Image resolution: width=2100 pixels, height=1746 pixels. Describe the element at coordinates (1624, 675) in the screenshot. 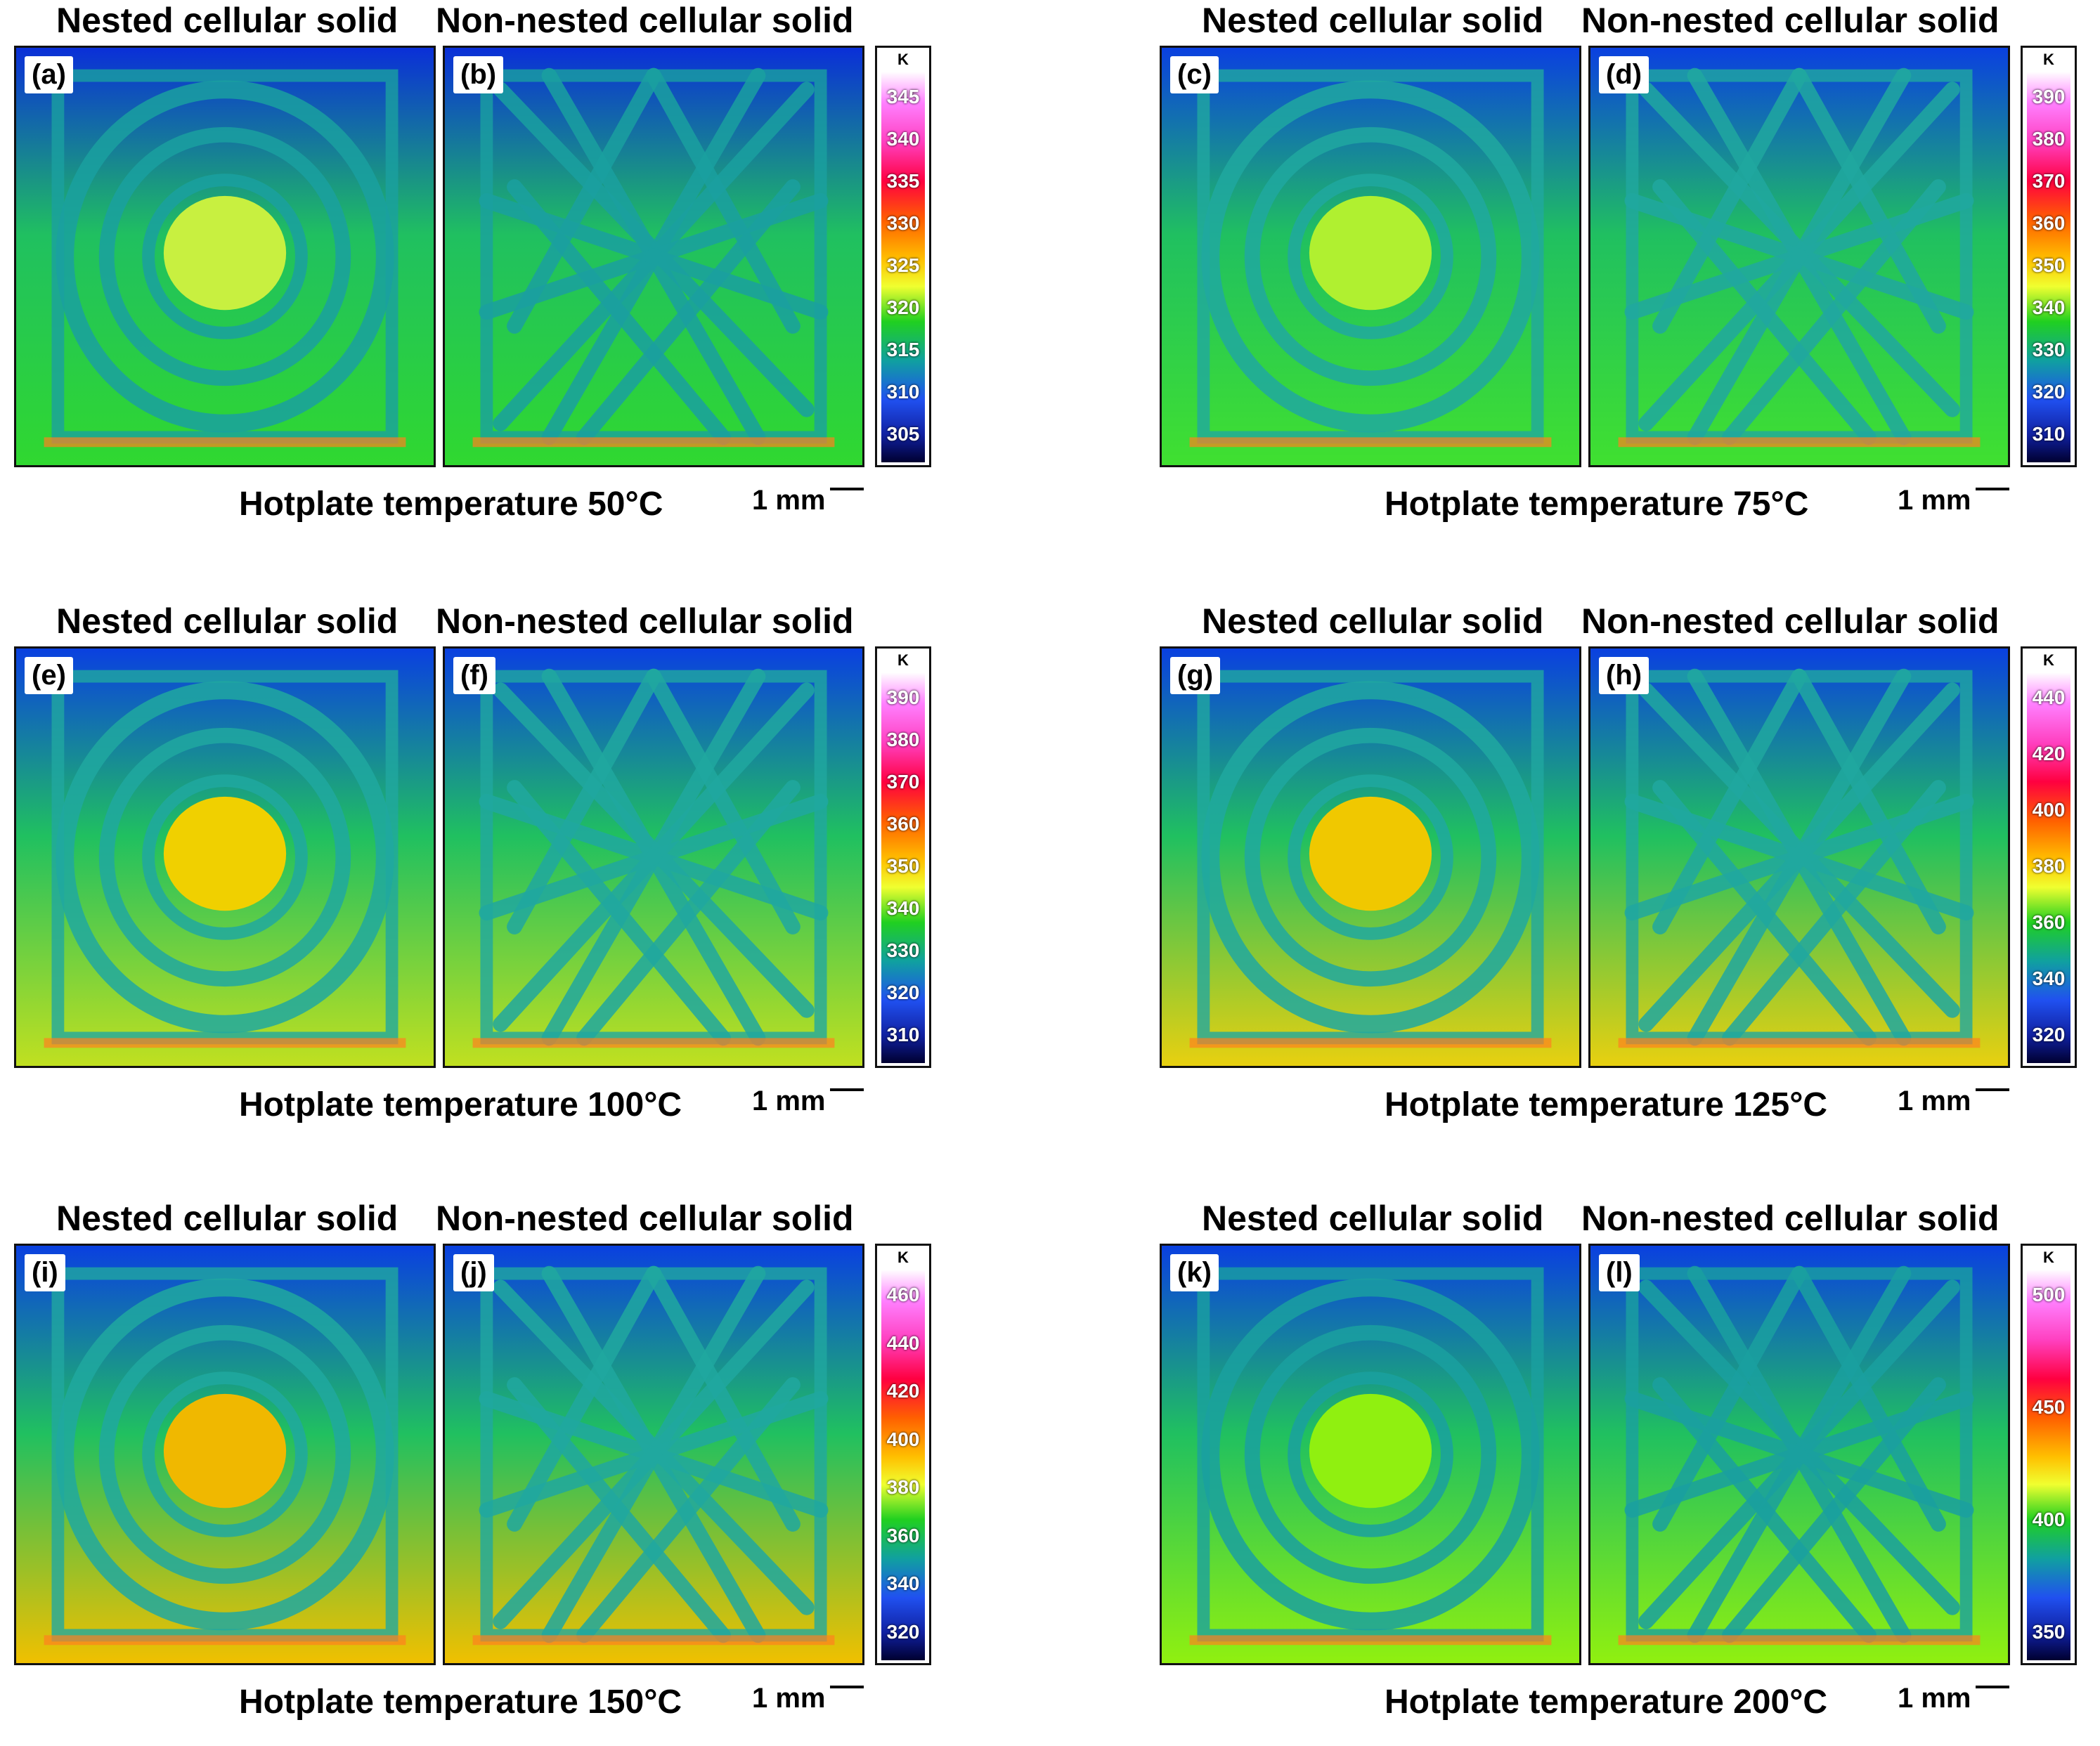

I see `panel-label: (h)` at that location.